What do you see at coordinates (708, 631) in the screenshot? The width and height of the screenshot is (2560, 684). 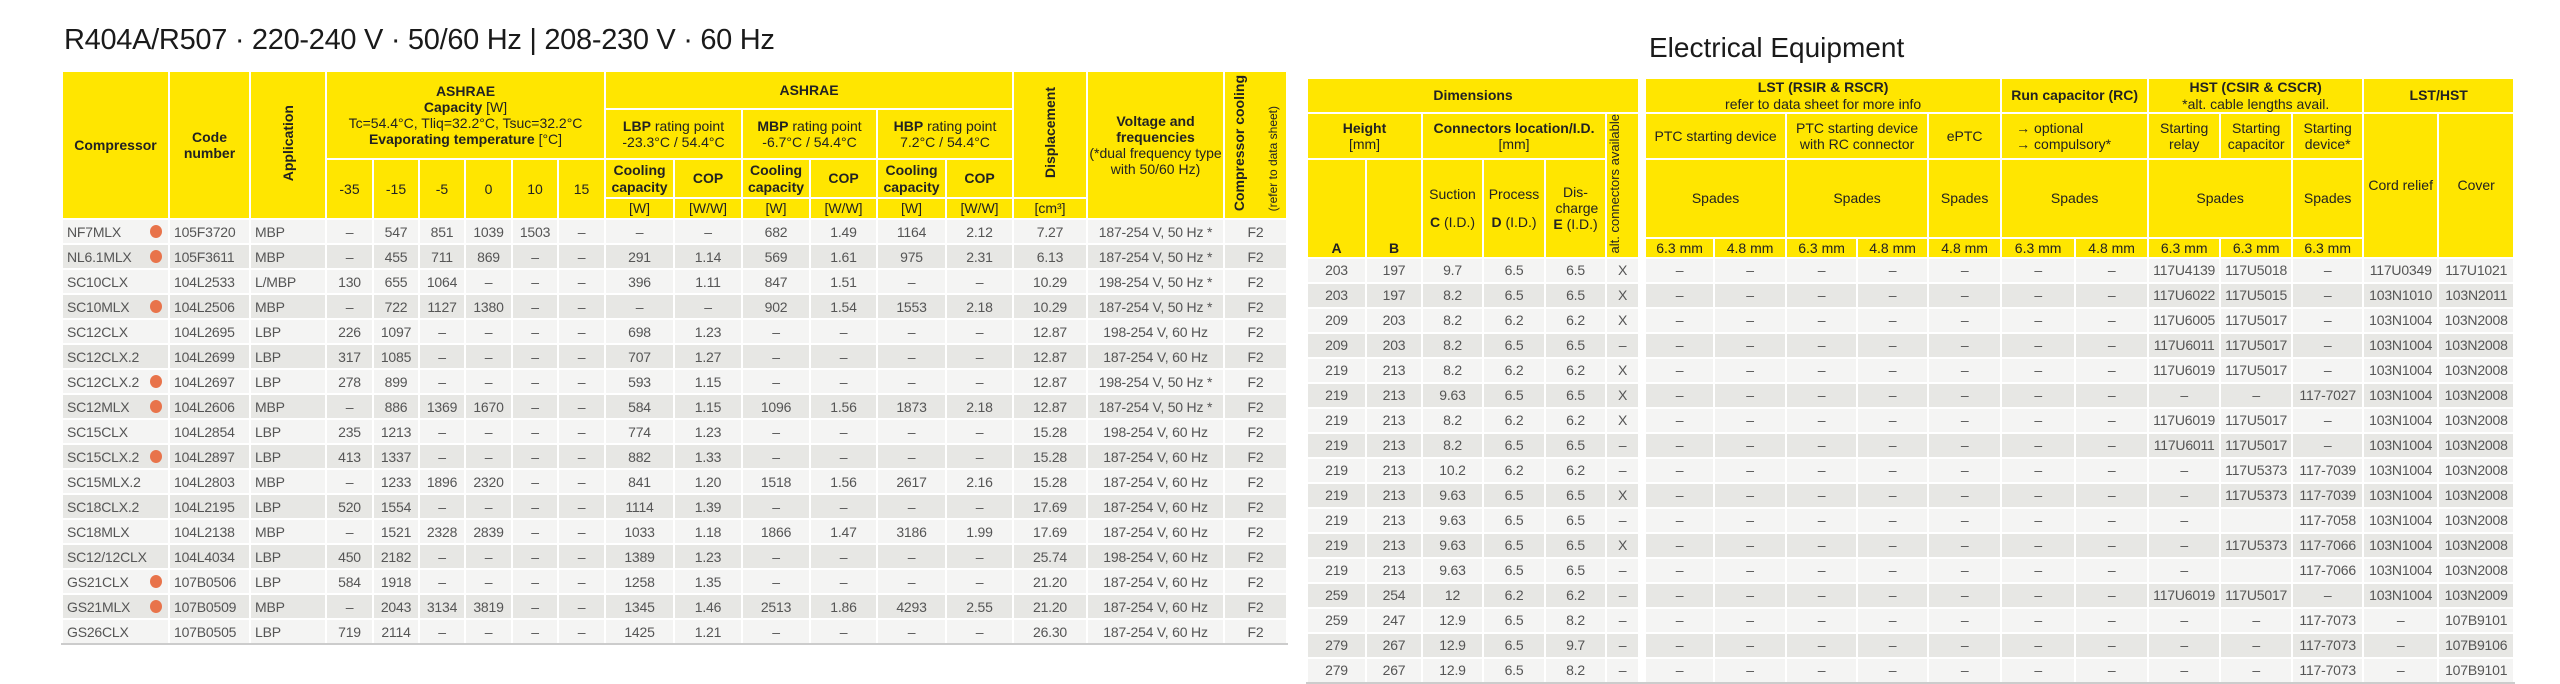 I see `lbp-cop: 1.21` at bounding box center [708, 631].